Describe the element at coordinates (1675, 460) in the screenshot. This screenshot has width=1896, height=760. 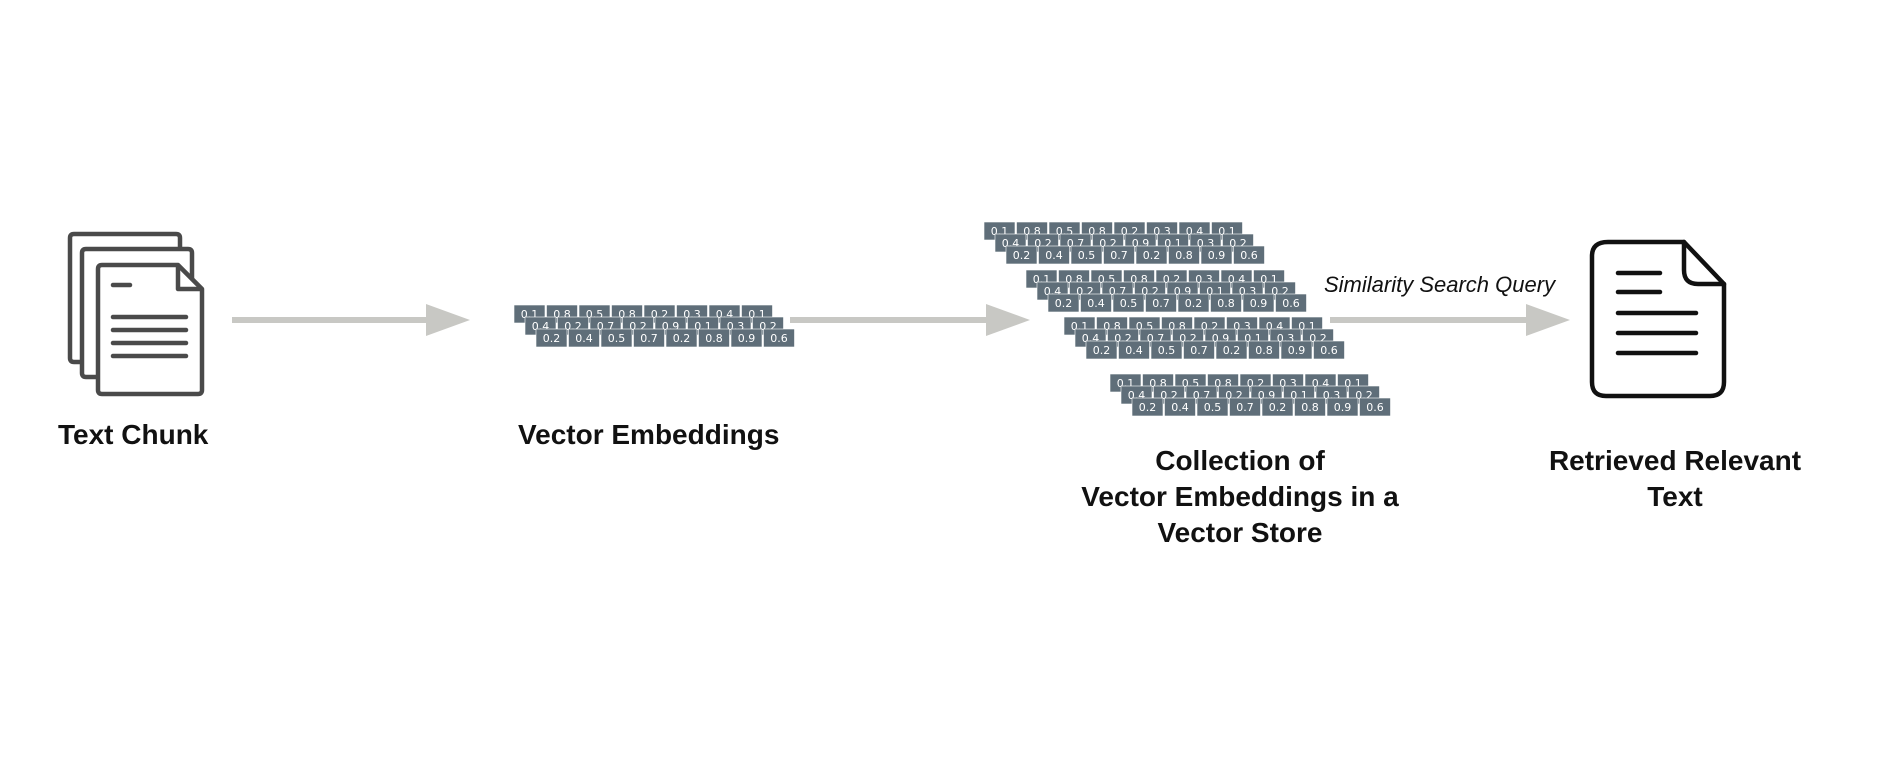
I see `retrieved-text-label-line: Retrieved Relevant` at that location.